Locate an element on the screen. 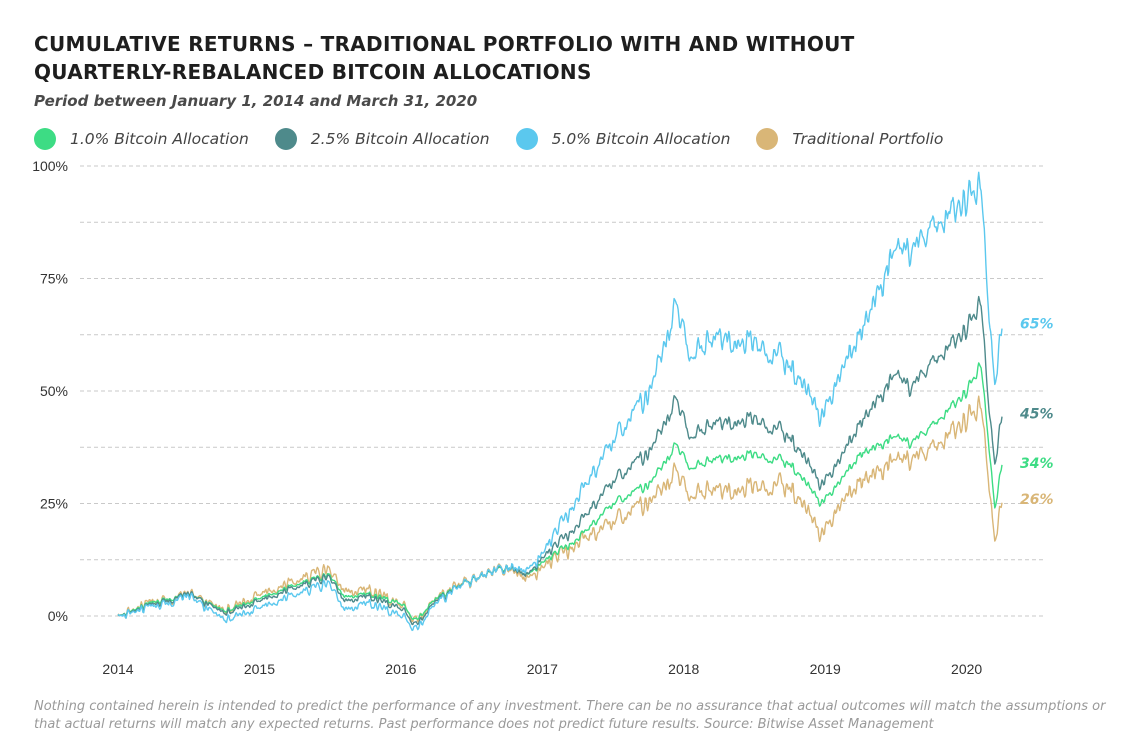 Image resolution: width=1144 pixels, height=750 pixels. x-tick-label: 2018 is located at coordinates (683, 669).